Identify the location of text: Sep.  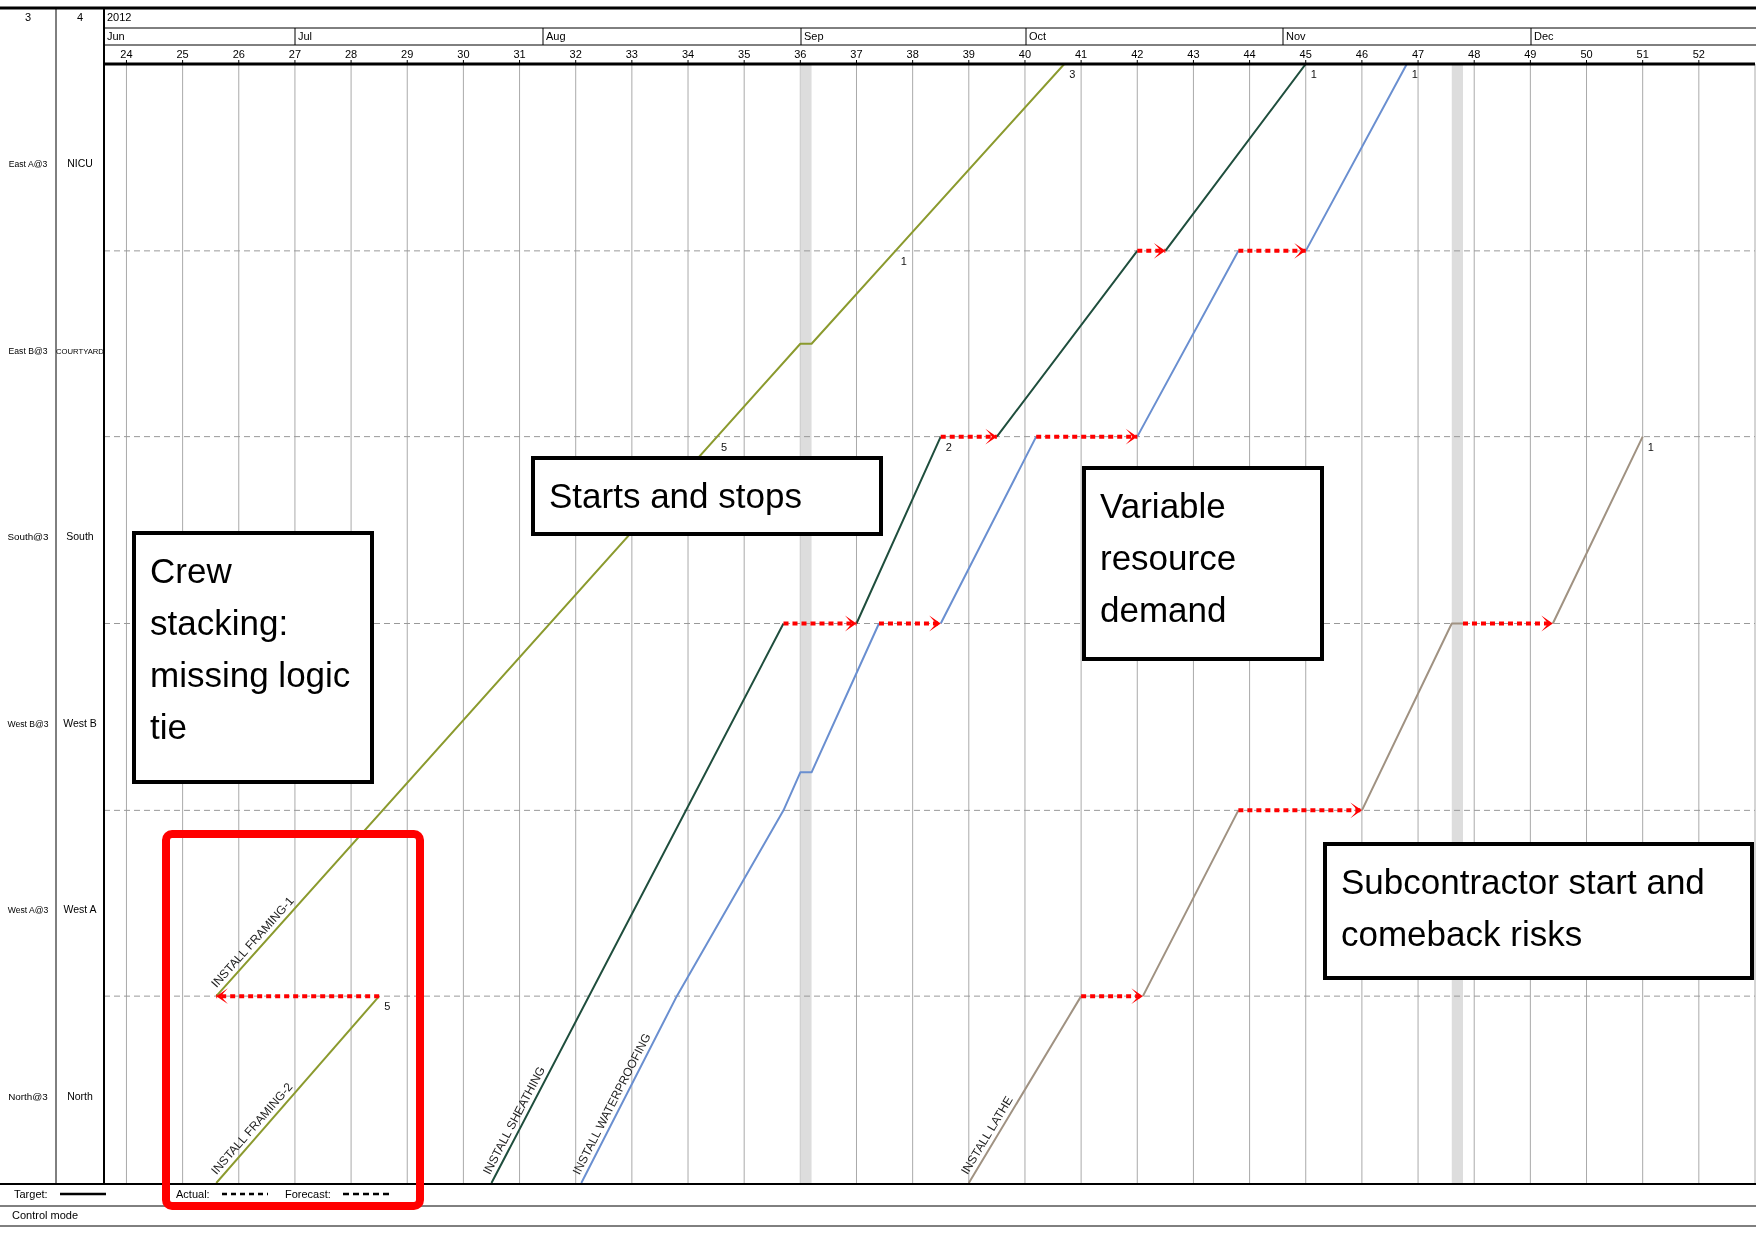
(814, 36).